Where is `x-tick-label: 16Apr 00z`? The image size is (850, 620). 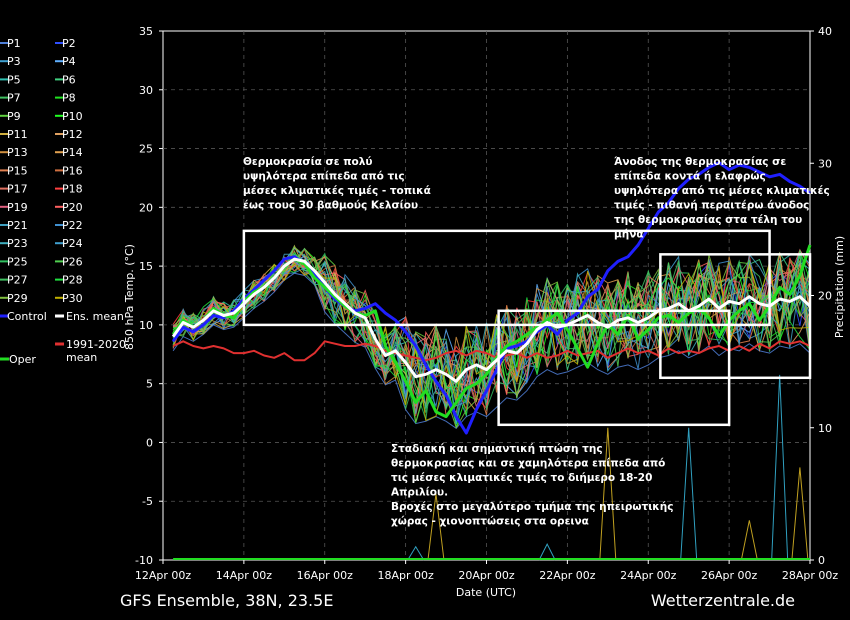
x-tick-label: 16Apr 00z is located at coordinates (325, 575).